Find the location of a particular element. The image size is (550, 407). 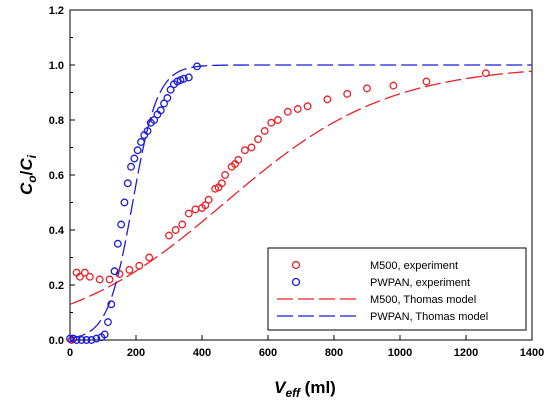

legend-marker-pwpan is located at coordinates (296, 282).